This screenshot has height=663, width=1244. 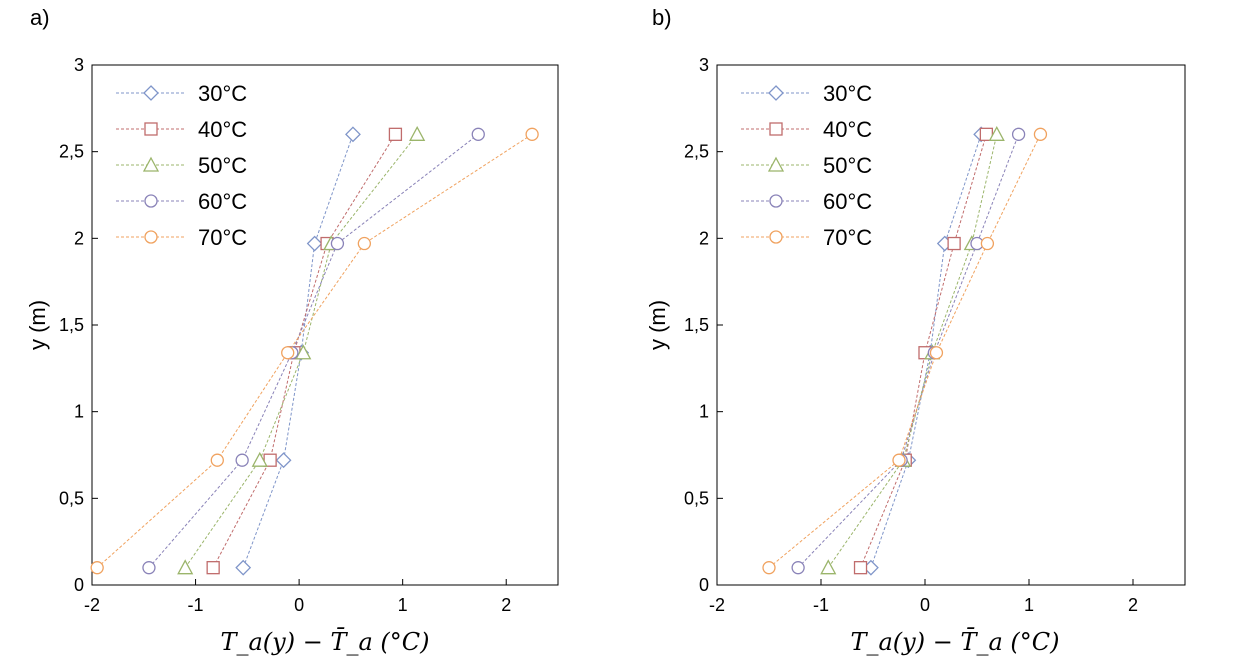 I want to click on panel-b-legend-70c-marker, so click(x=776, y=237).